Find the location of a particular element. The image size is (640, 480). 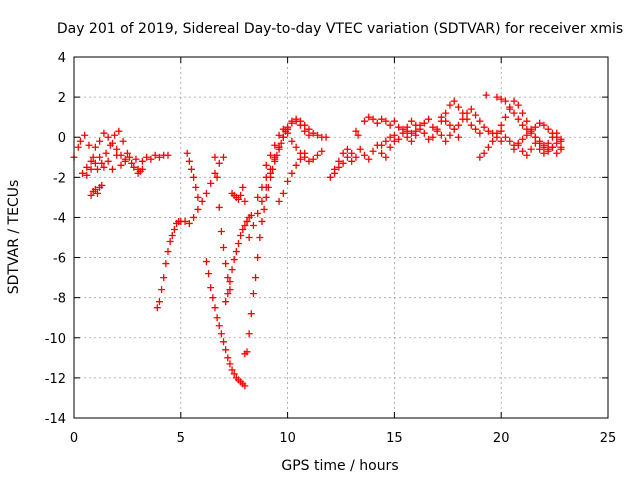

y-tick-label: -10 is located at coordinates (55, 339).